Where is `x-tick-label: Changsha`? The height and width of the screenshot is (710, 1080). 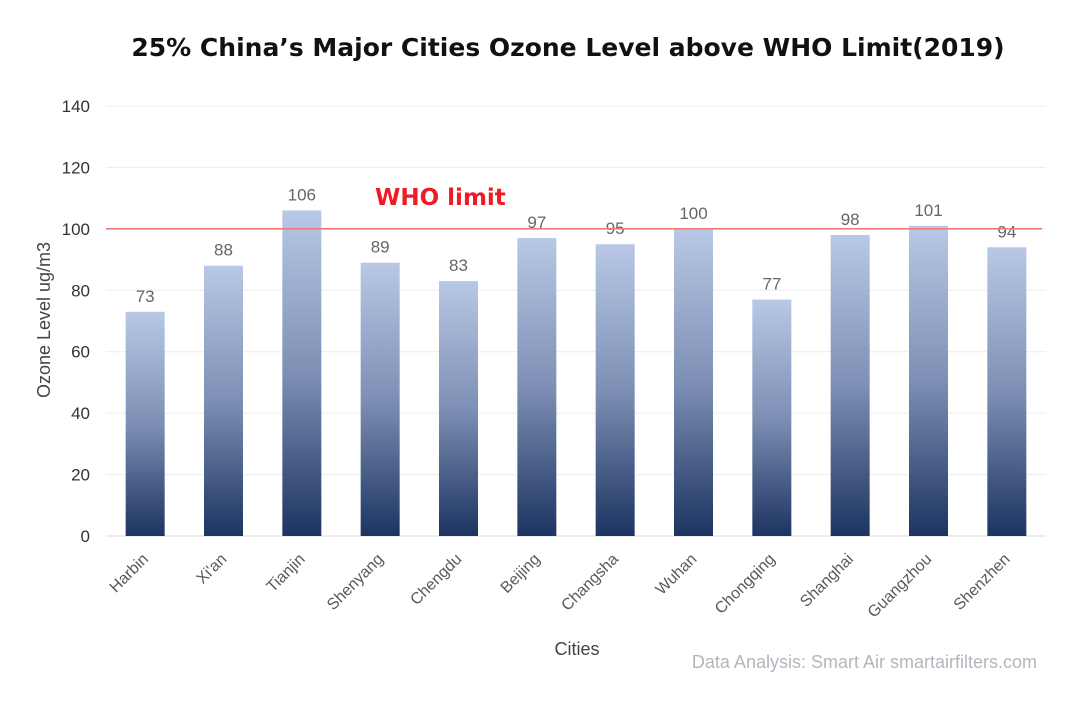
x-tick-label: Changsha is located at coordinates (590, 583).